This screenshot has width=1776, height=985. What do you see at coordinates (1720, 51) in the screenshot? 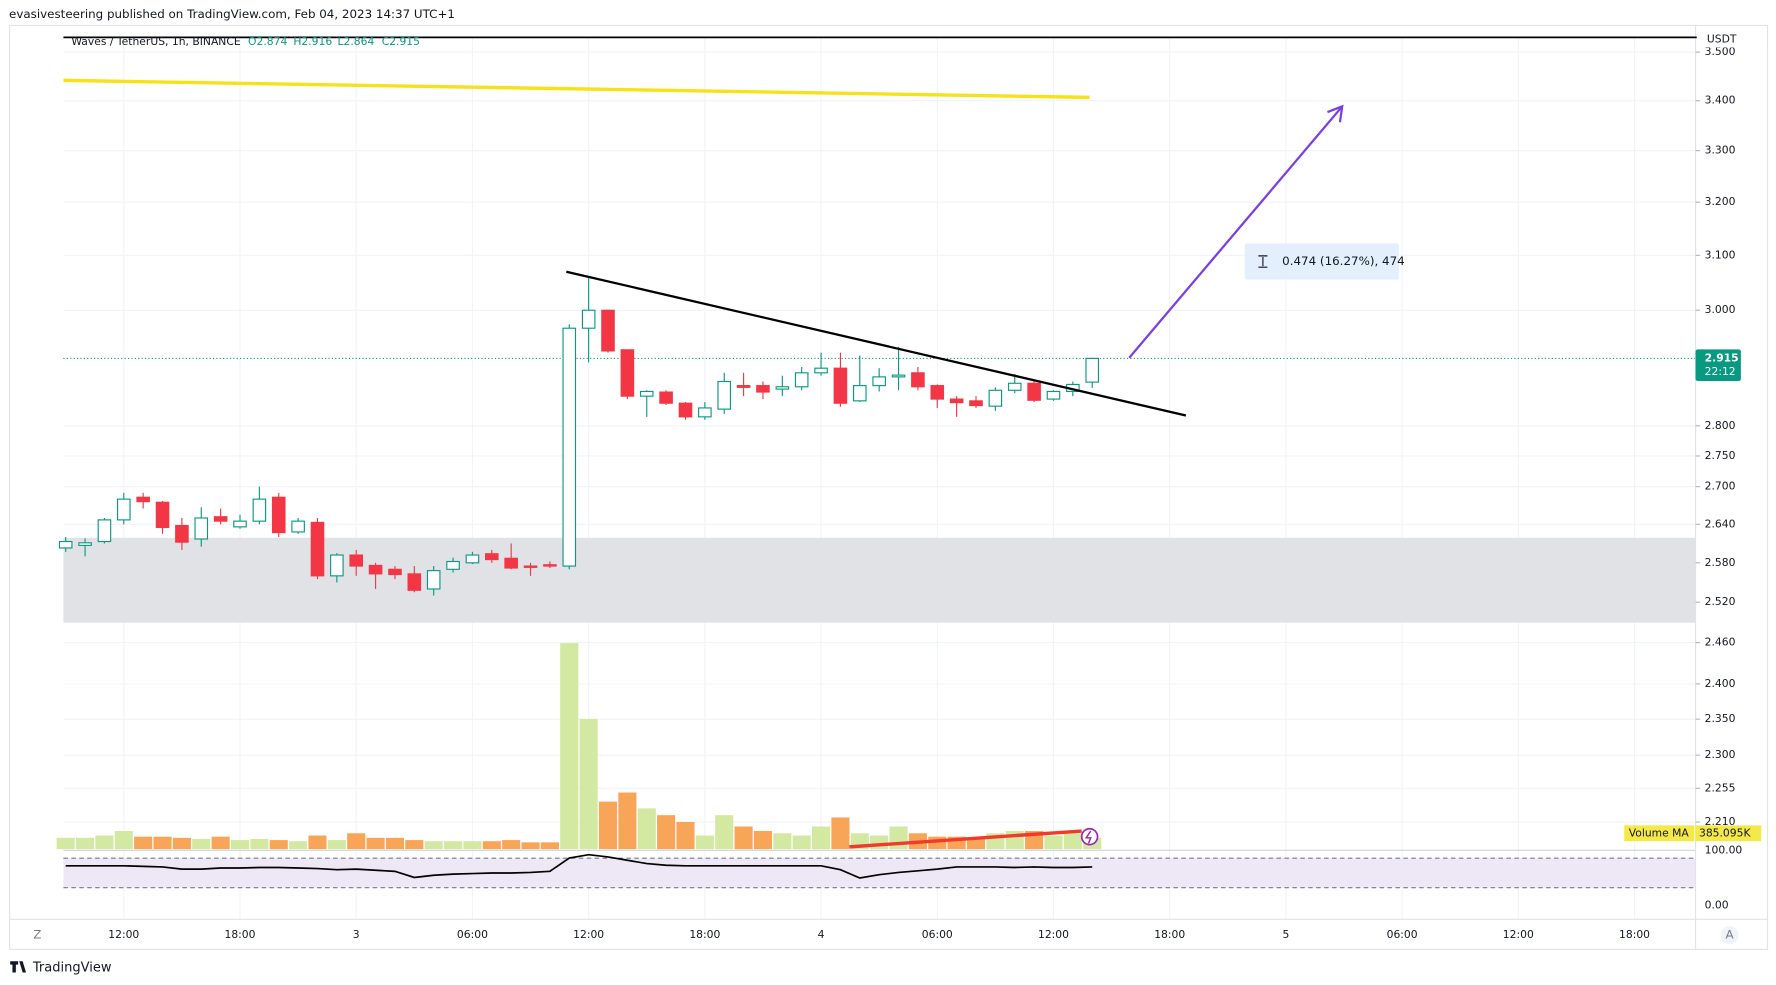
I see `y-tick-label: 3.500` at bounding box center [1720, 51].